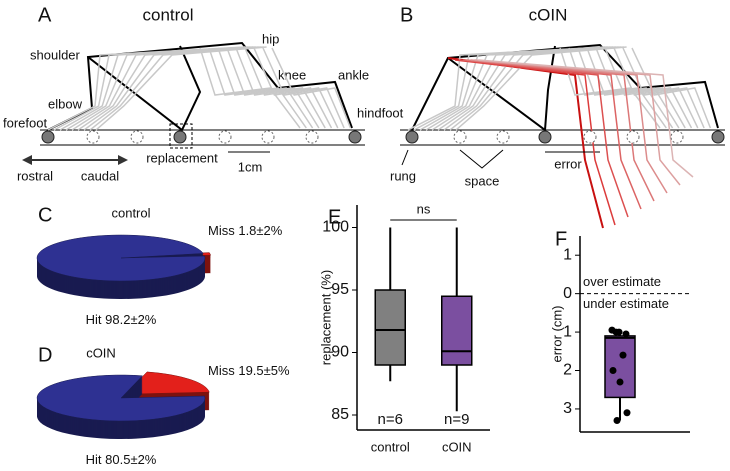  Describe the element at coordinates (561, 239) in the screenshot. I see `panel-label: F` at that location.